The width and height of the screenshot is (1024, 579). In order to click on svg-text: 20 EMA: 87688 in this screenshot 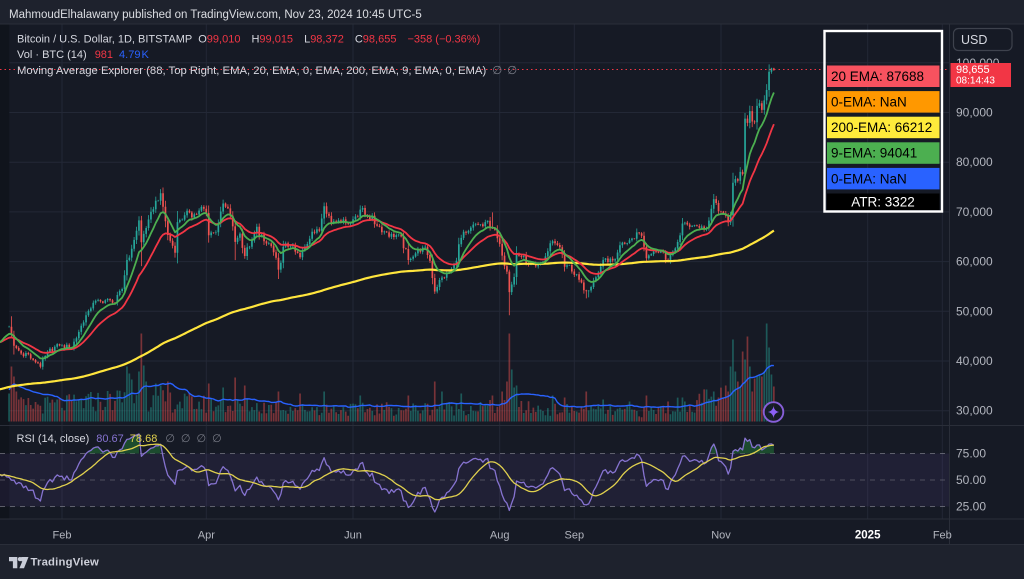, I will do `click(877, 76)`.